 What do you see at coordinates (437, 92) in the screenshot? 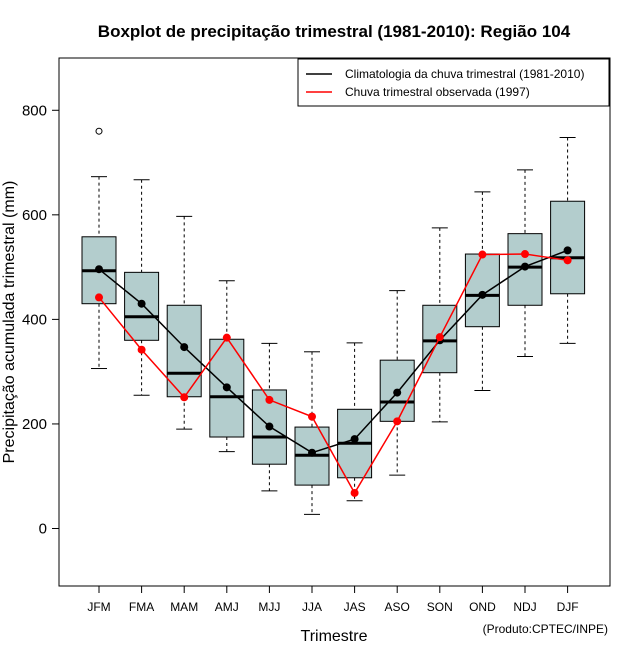
I see `legend-label-observed: Chuva trimestral observada (1997)` at bounding box center [437, 92].